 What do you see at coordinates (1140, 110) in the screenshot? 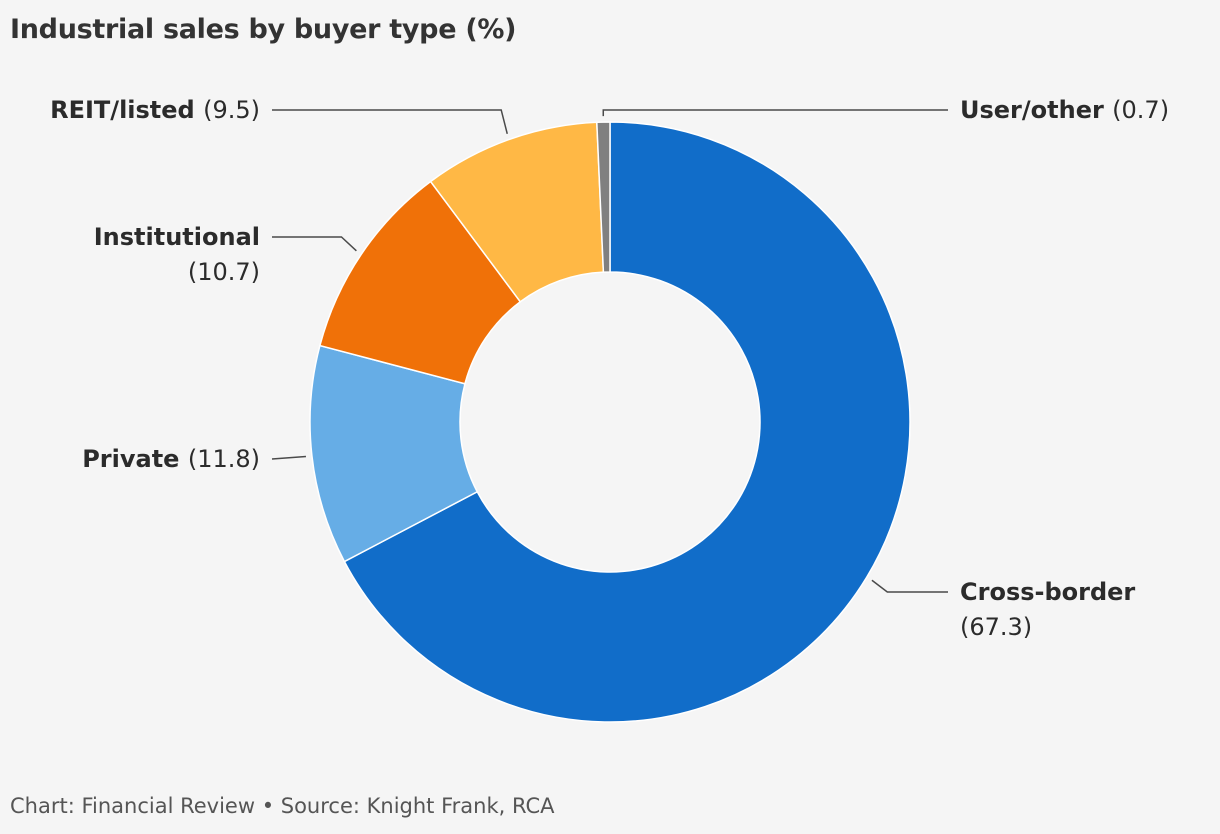
I see `label-value-user-other: (0.7)` at bounding box center [1140, 110].